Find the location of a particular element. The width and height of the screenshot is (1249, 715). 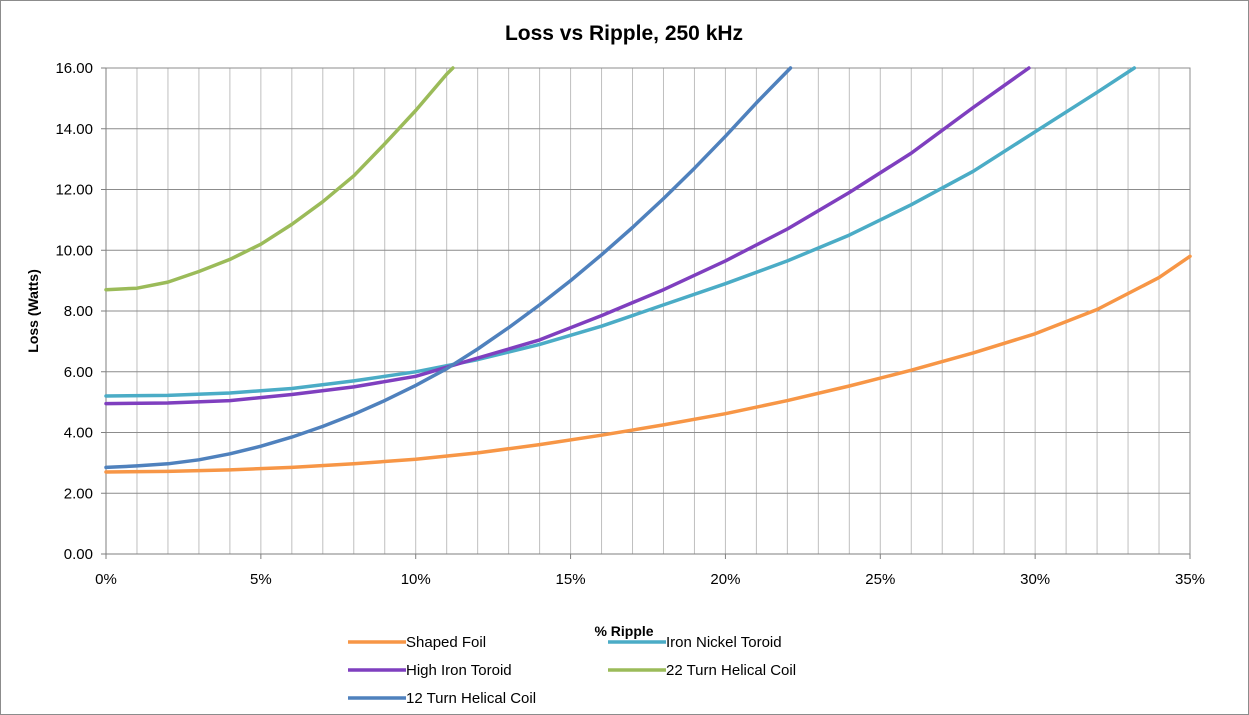

chart-title: Loss vs Ripple, 250 kHz is located at coordinates (624, 33).